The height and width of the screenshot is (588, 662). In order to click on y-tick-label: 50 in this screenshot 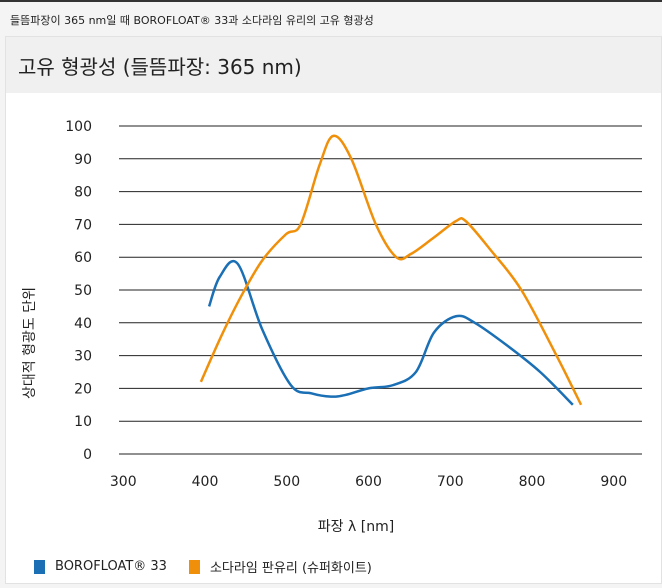, I will do `click(83, 291)`.